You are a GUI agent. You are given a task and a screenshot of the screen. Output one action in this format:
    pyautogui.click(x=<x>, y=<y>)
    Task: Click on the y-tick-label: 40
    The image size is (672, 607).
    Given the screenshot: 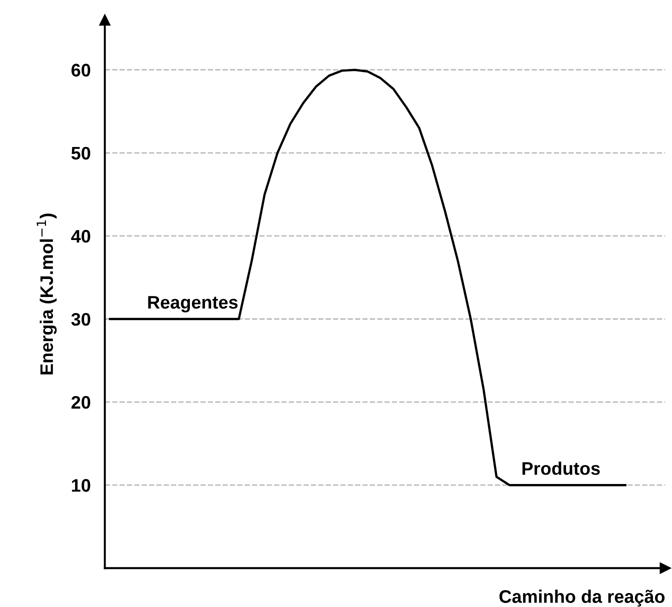 What is the action you would take?
    pyautogui.click(x=80, y=236)
    